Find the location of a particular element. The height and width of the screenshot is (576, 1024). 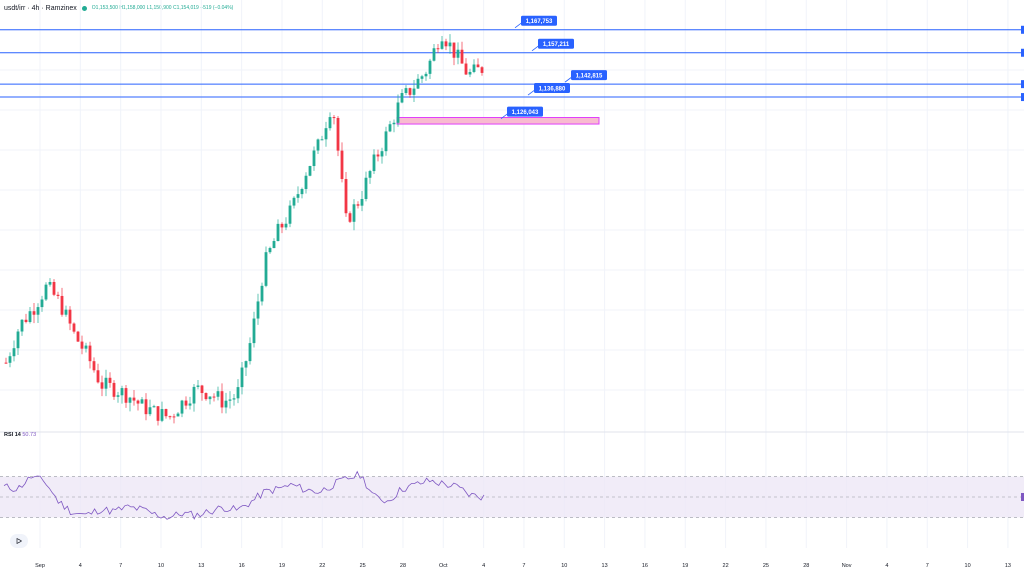

supply-zone is located at coordinates (498, 121).